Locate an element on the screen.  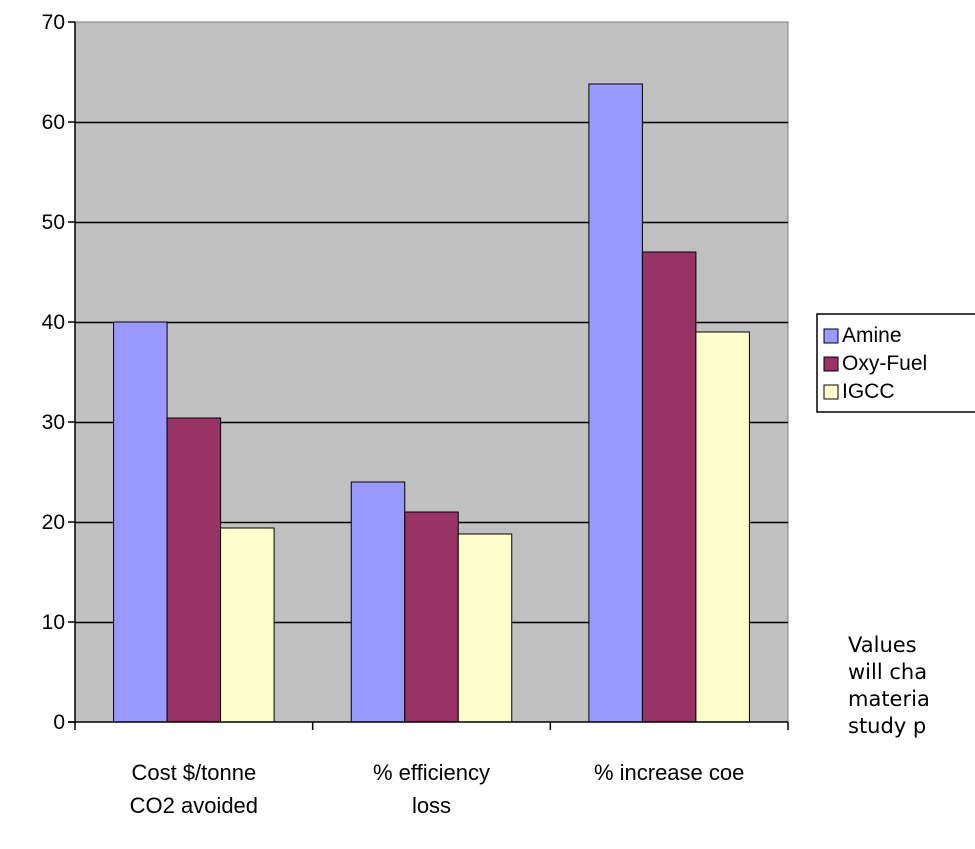
x-tick-label: % increase coe is located at coordinates (669, 772).